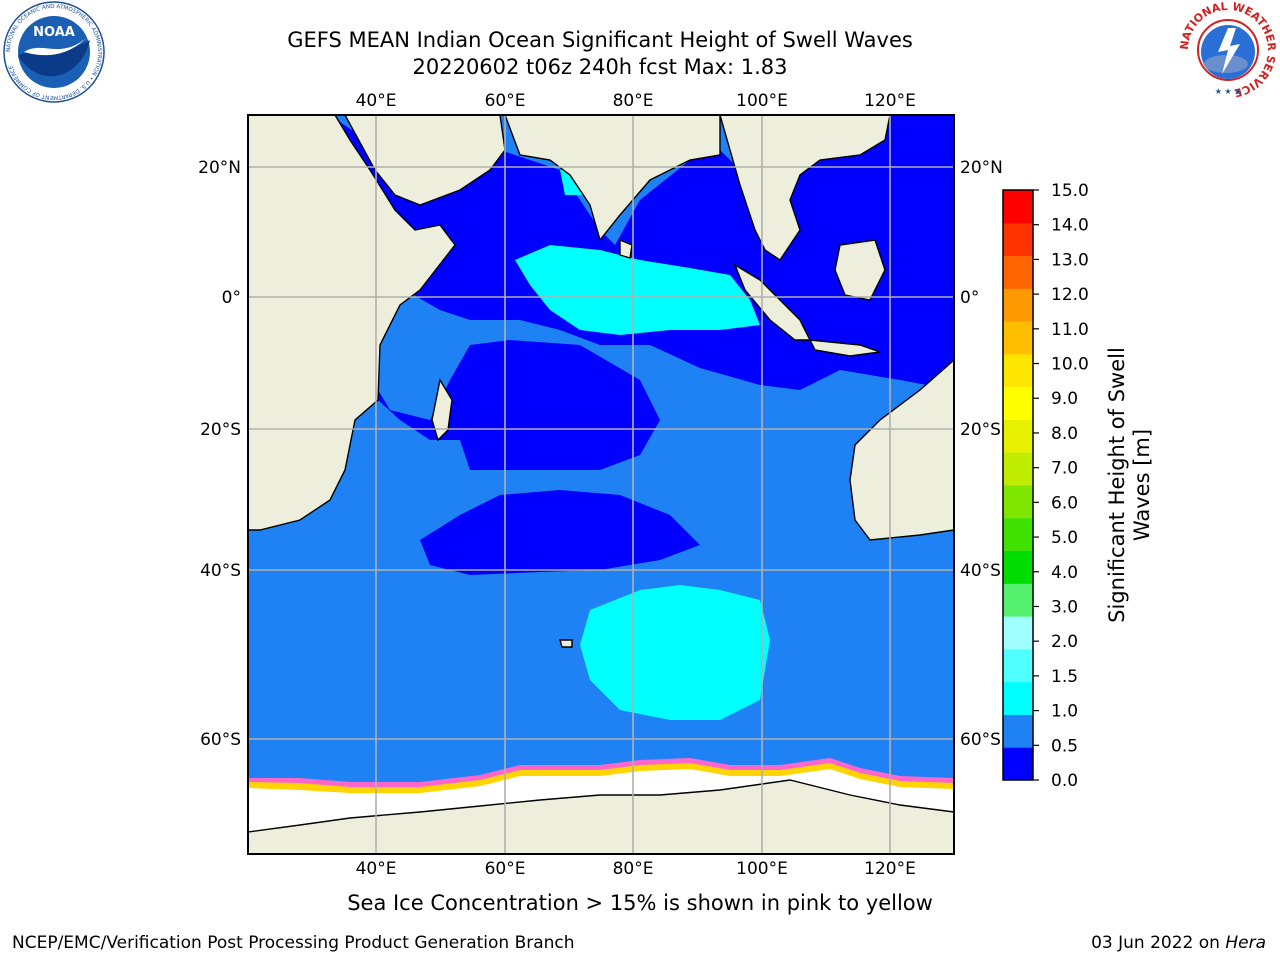 Image resolution: width=1280 pixels, height=960 pixels. Describe the element at coordinates (1064, 642) in the screenshot. I see `colorbar-tick-label: 2.0` at that location.